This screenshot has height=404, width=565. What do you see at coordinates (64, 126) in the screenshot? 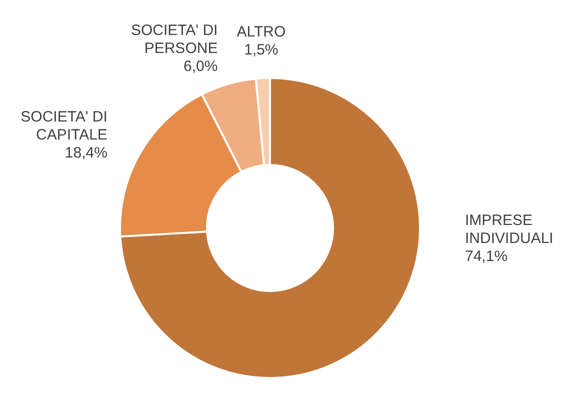
I see `slice-label: SOCIETA' DI CAPITALE` at bounding box center [64, 126].